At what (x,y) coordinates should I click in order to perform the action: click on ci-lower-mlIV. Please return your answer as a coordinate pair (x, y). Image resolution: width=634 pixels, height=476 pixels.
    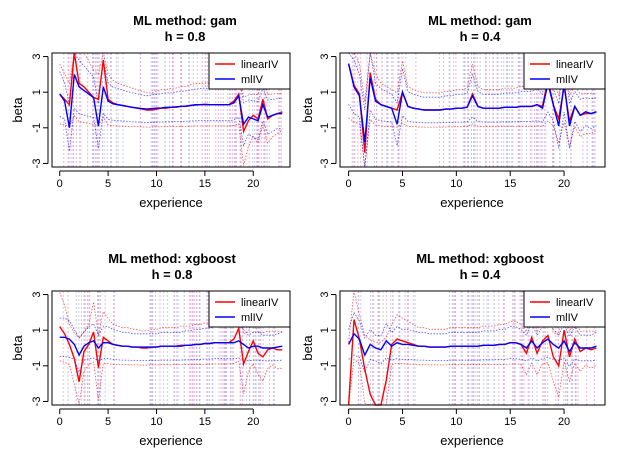
    Looking at the image, I should click on (171, 129).